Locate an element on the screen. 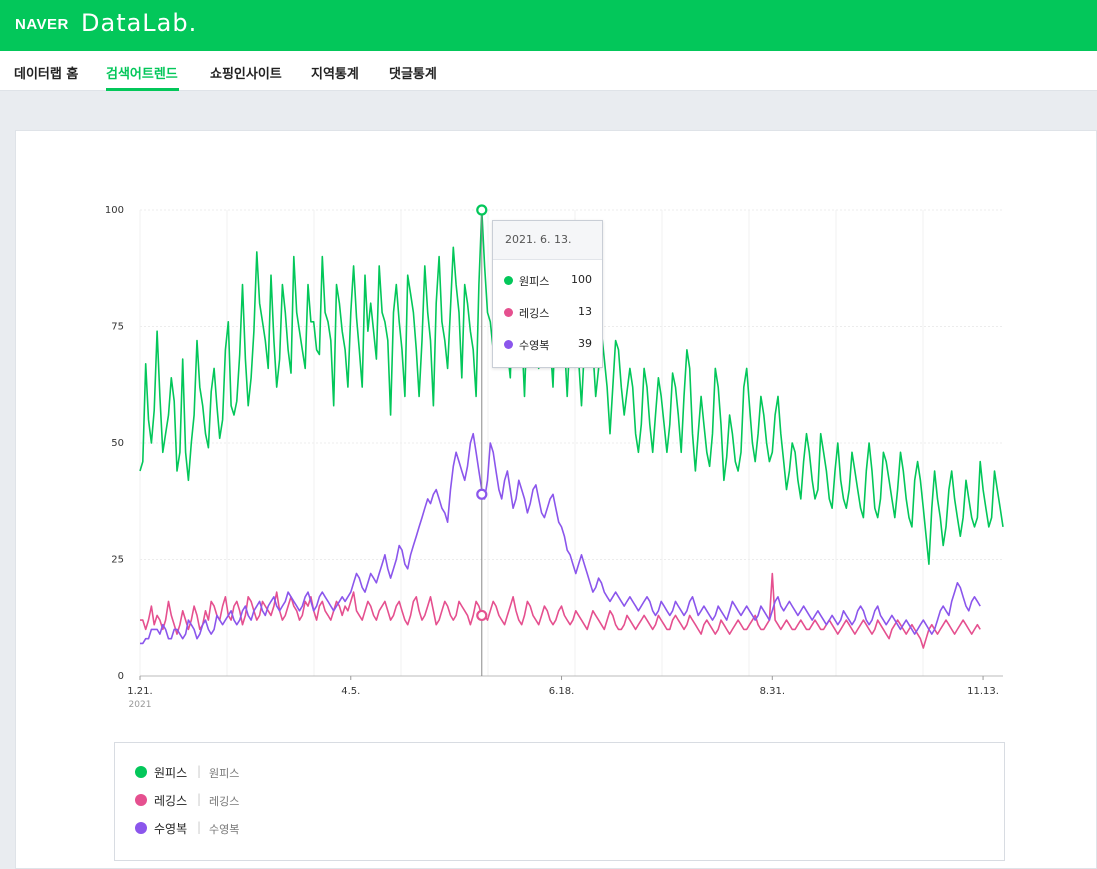 The width and height of the screenshot is (1097, 869). tooltip-series-name: 레깅스 is located at coordinates (534, 313).